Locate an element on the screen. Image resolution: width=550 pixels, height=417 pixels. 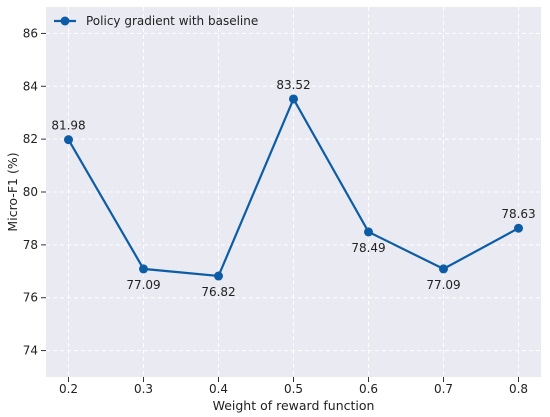
legend: Policy gradient with baseline is located at coordinates (156, 21).